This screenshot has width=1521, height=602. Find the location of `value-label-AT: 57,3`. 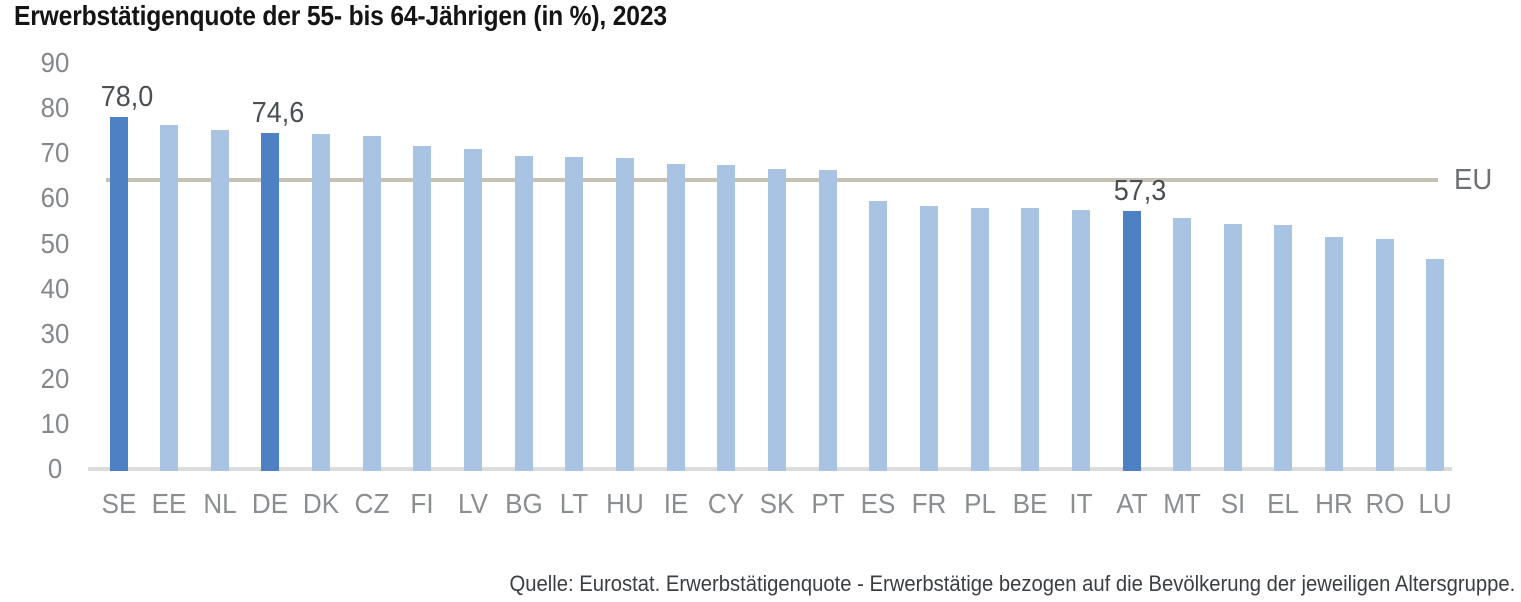

value-label-AT: 57,3 is located at coordinates (1140, 191).